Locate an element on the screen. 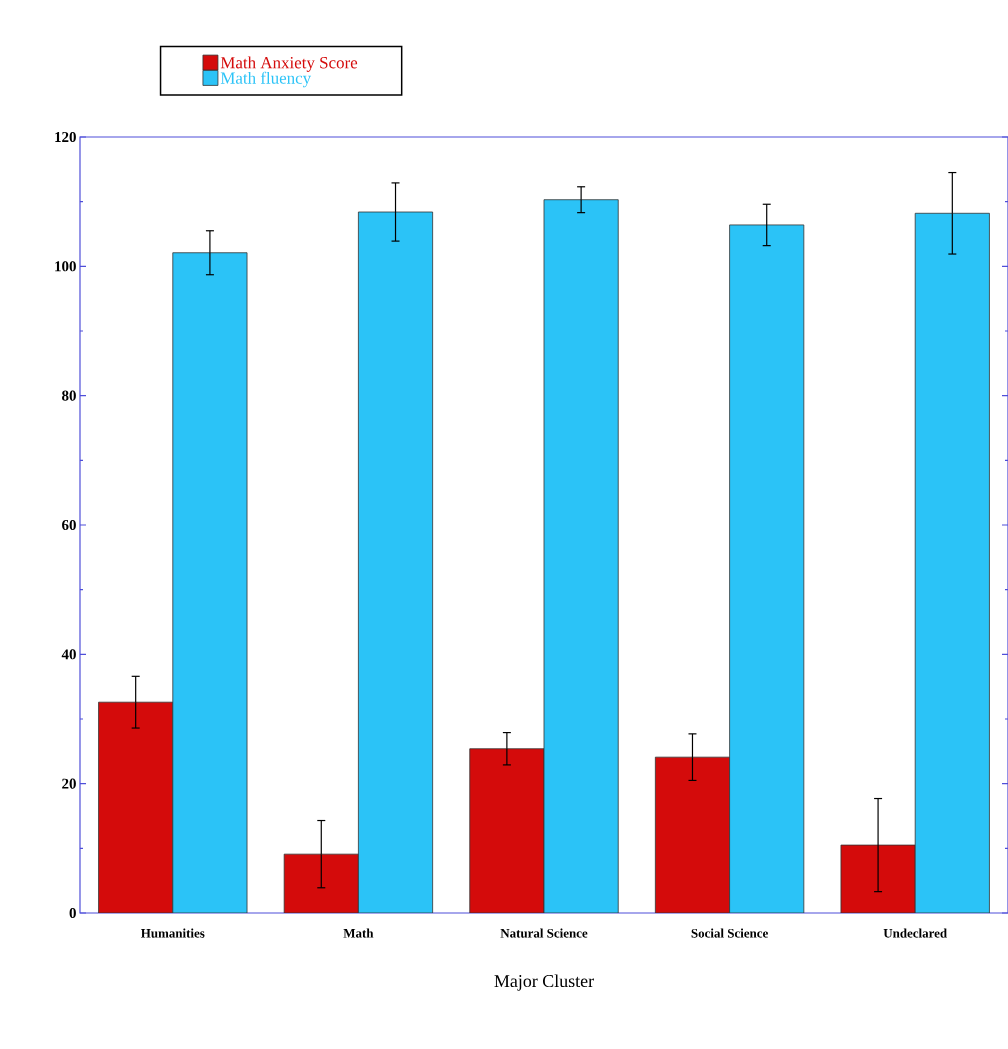 The height and width of the screenshot is (1049, 1008). y-tick-label: 20 is located at coordinates (69, 783).